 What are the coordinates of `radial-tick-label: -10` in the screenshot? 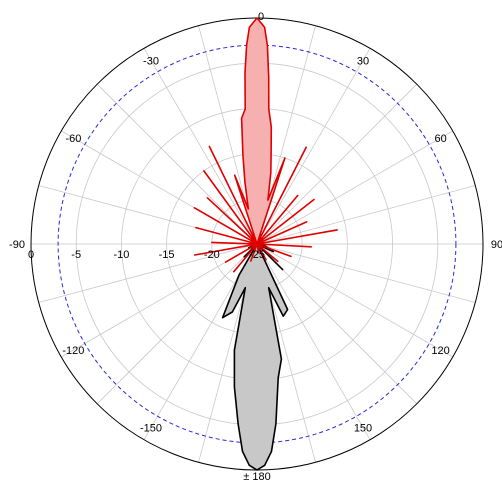 It's located at (121, 255).